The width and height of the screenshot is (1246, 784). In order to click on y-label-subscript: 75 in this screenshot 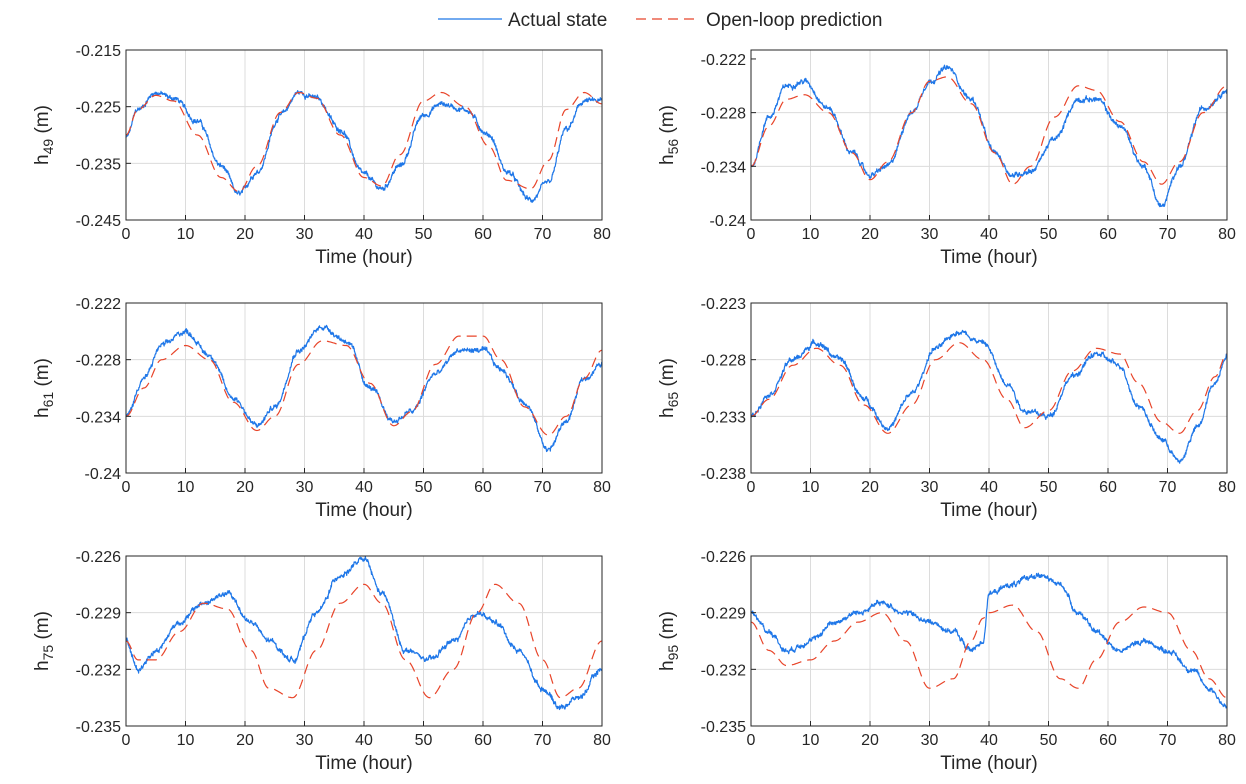, I will do `click(48, 653)`.